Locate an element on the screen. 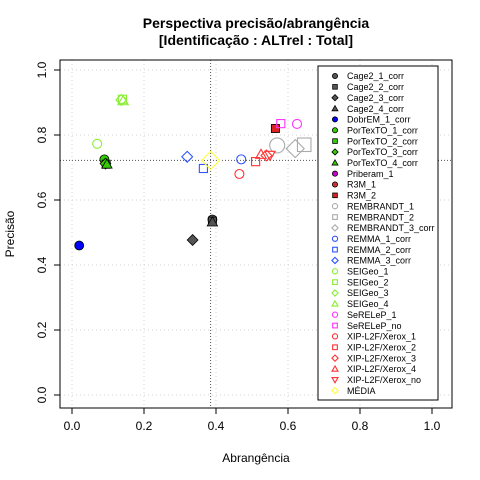 This screenshot has width=480, height=480. y-tick-label: 0.6 is located at coordinates (42, 199).